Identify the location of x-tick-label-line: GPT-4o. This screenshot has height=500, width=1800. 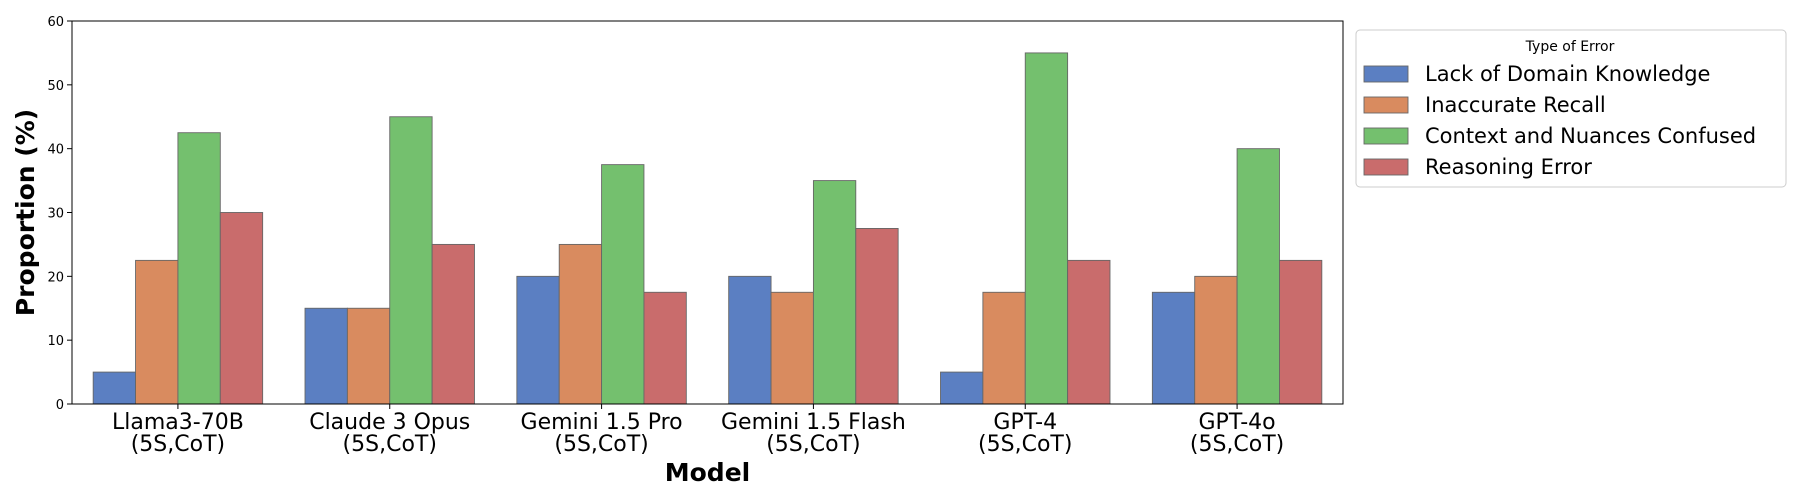
(1237, 422).